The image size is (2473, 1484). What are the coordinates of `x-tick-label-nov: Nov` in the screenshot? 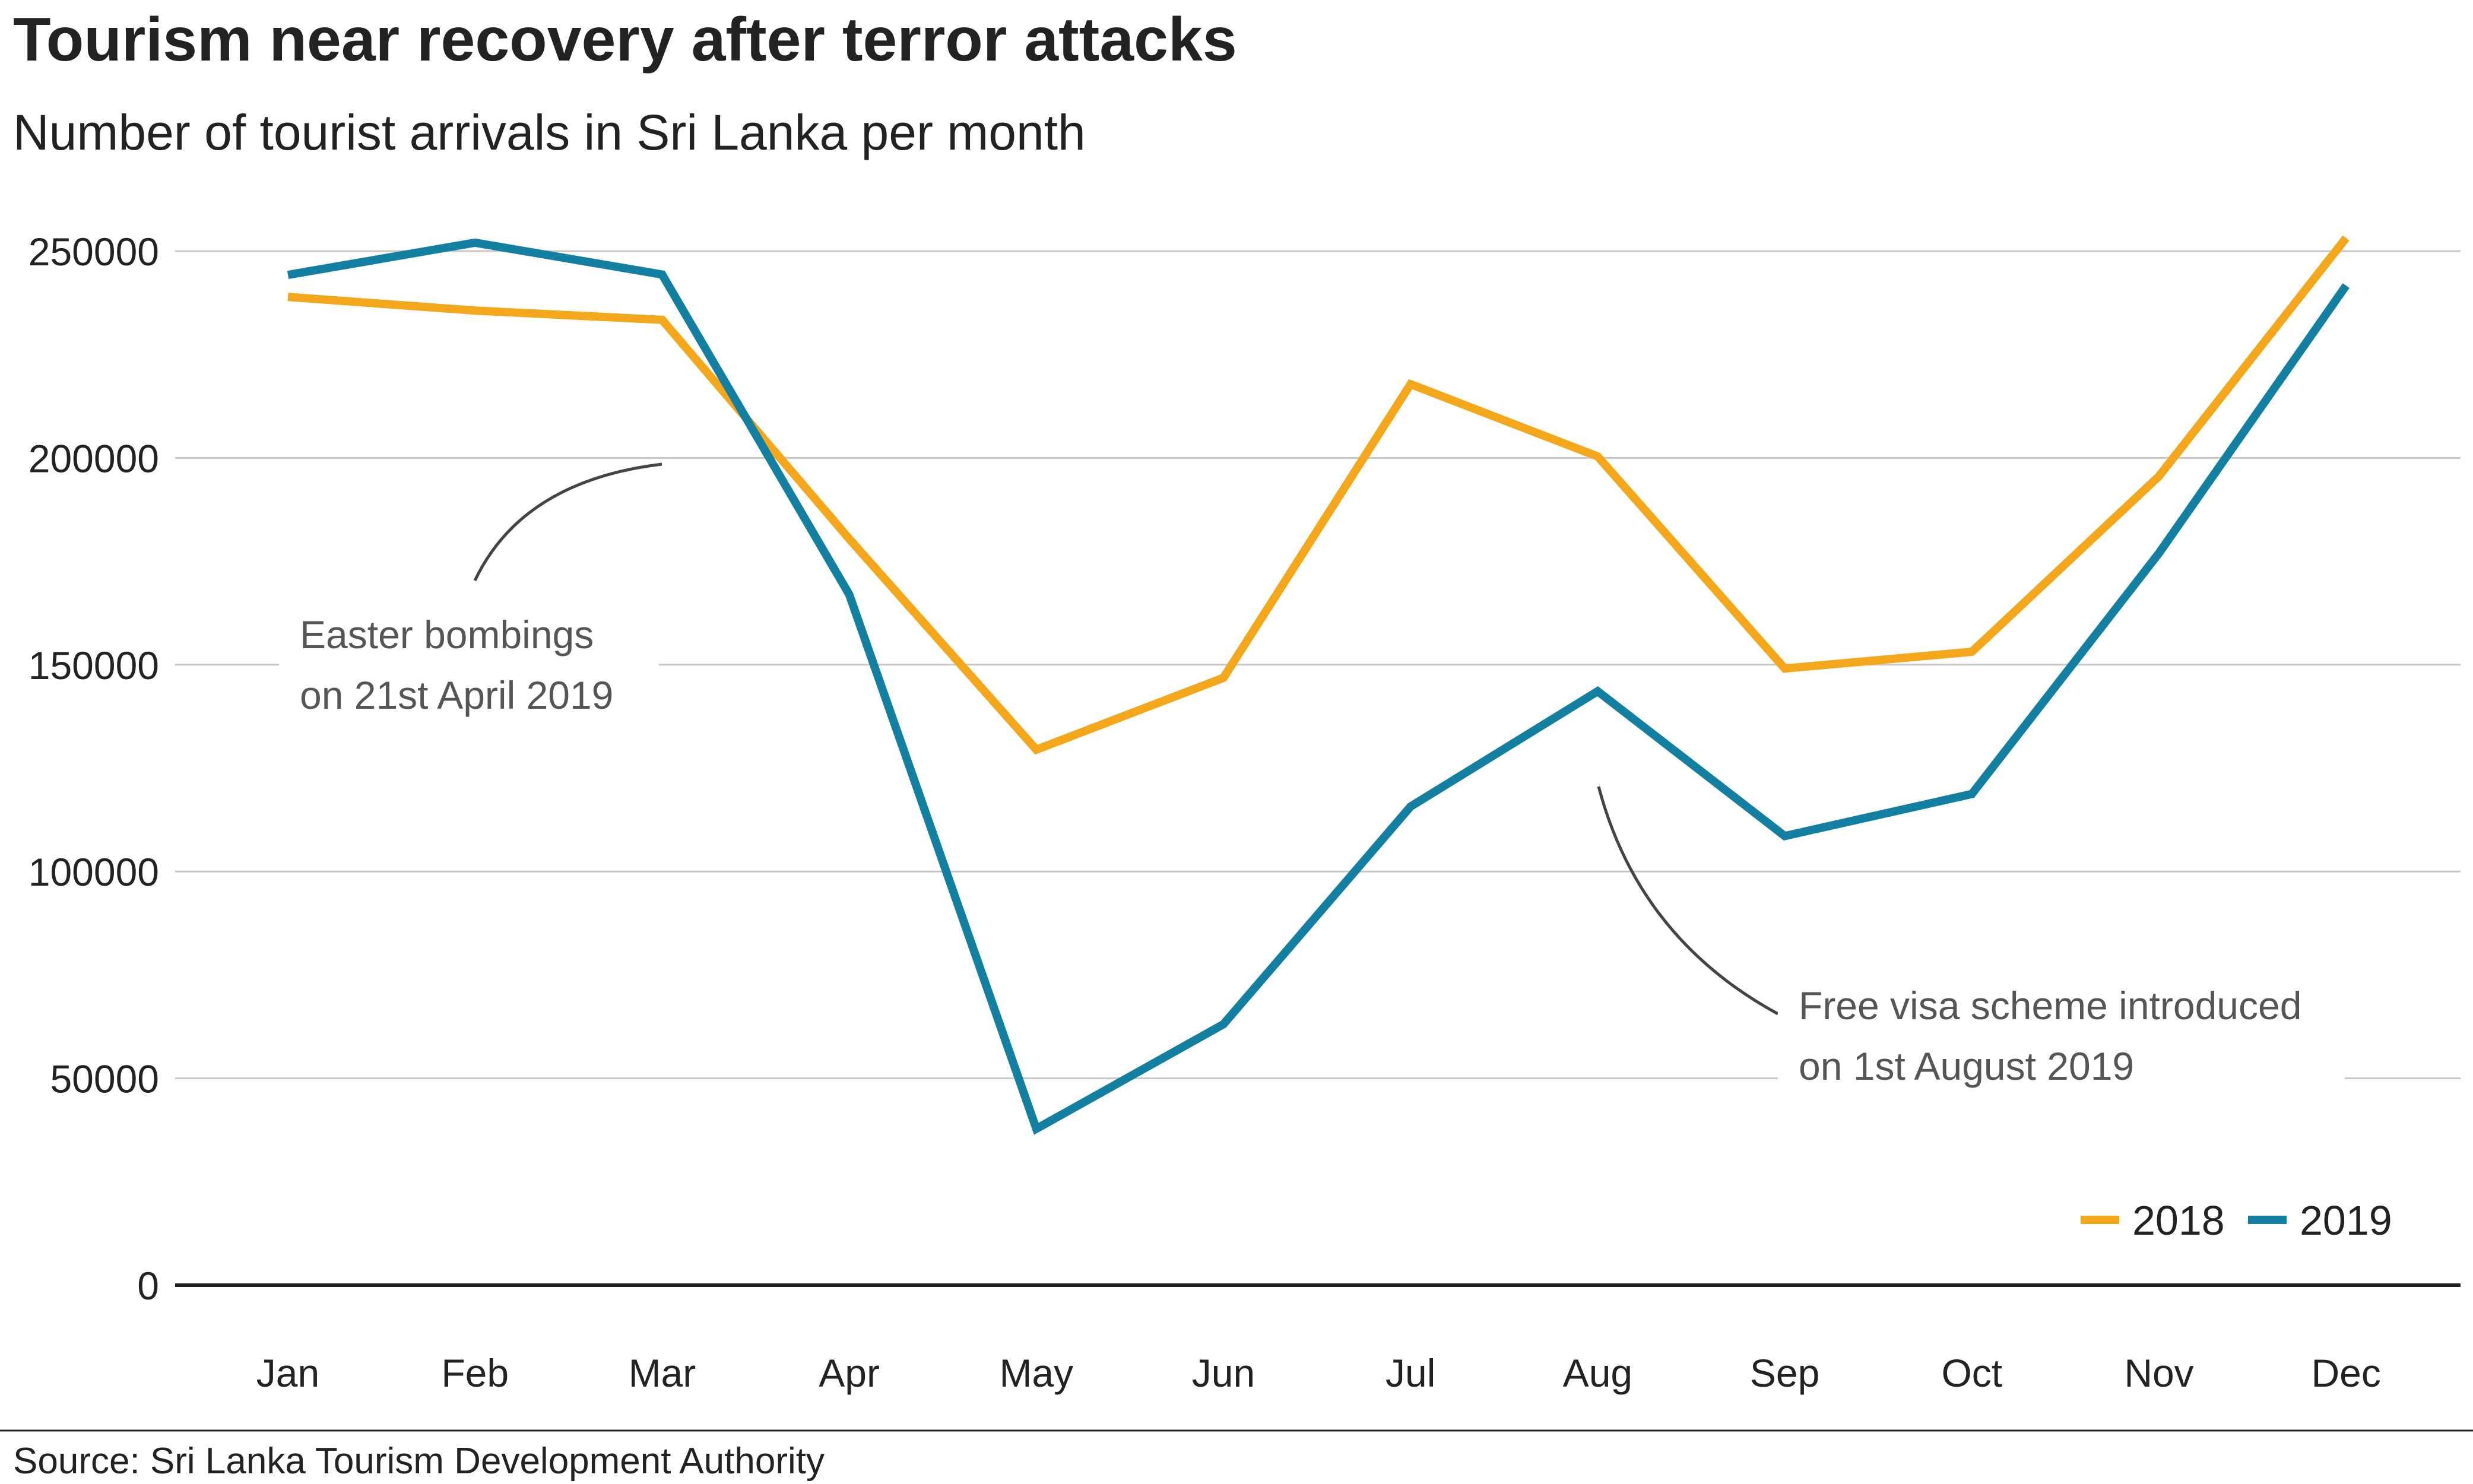 It's located at (2158, 1373).